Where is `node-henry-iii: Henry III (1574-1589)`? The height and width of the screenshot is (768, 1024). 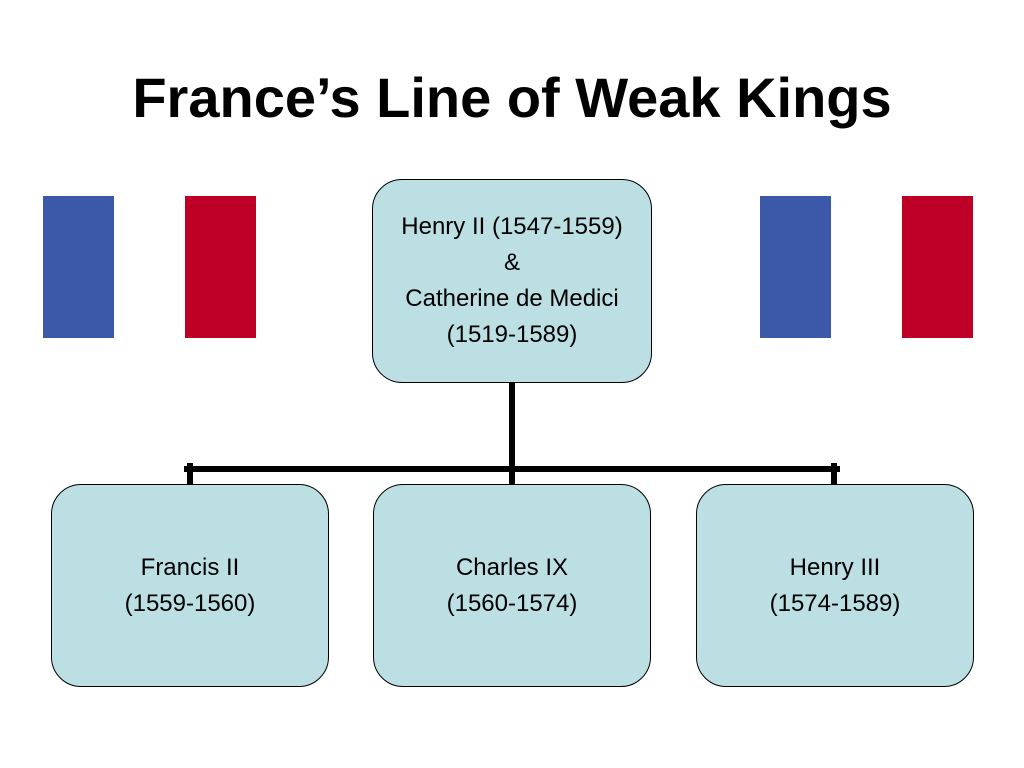
node-henry-iii: Henry III (1574-1589) is located at coordinates (835, 585).